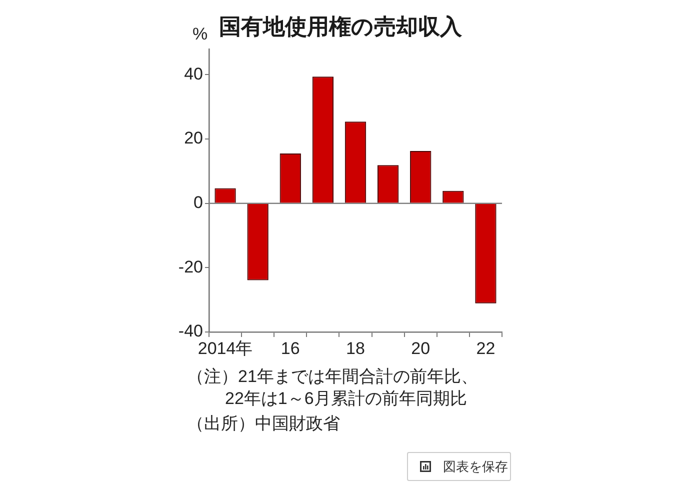  I want to click on y-tick-label: 20, so click(193, 138).